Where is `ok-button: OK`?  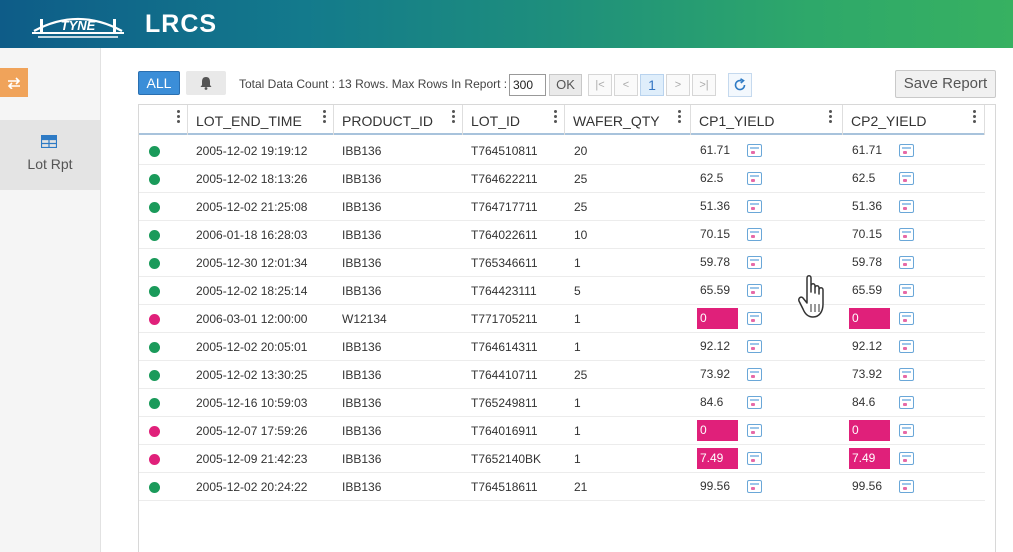 ok-button: OK is located at coordinates (565, 85).